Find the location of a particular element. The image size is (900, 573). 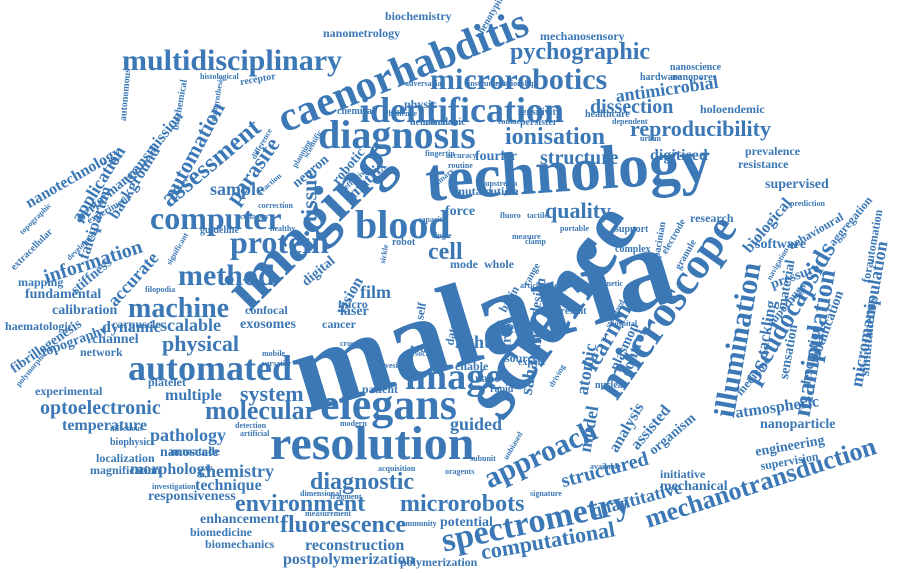

word: prediction is located at coordinates (807, 203).